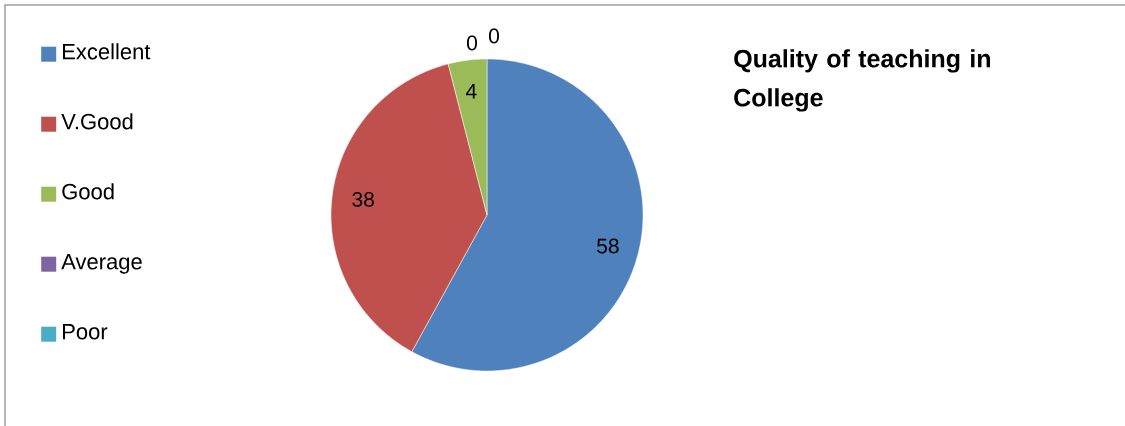  What do you see at coordinates (88, 191) in the screenshot?
I see `legend-label: Good` at bounding box center [88, 191].